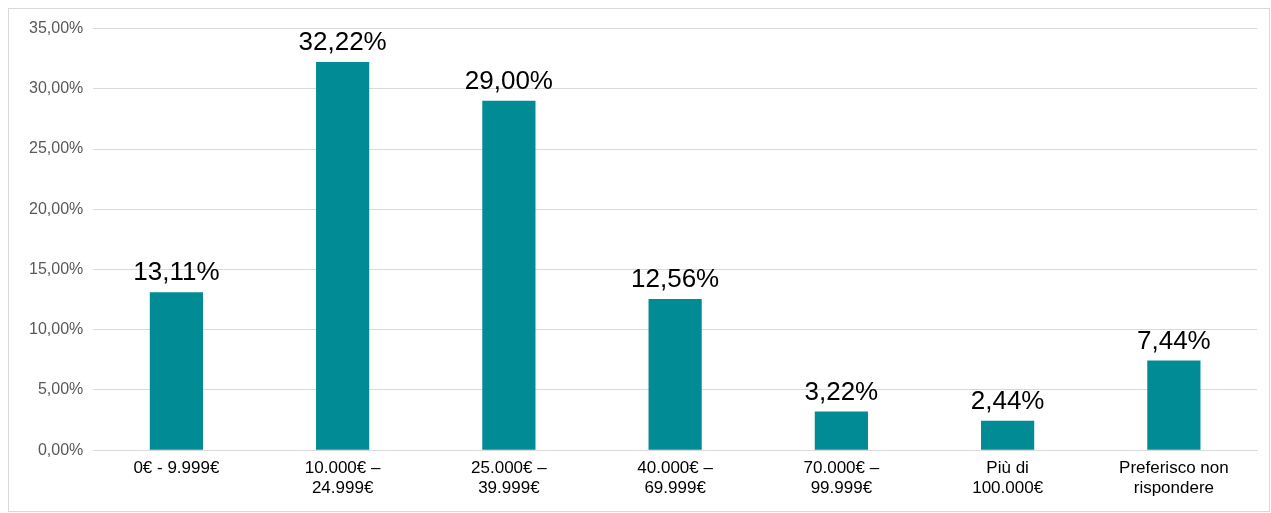  What do you see at coordinates (1174, 478) in the screenshot?
I see `x-tick-label: Preferisco non rispondere` at bounding box center [1174, 478].